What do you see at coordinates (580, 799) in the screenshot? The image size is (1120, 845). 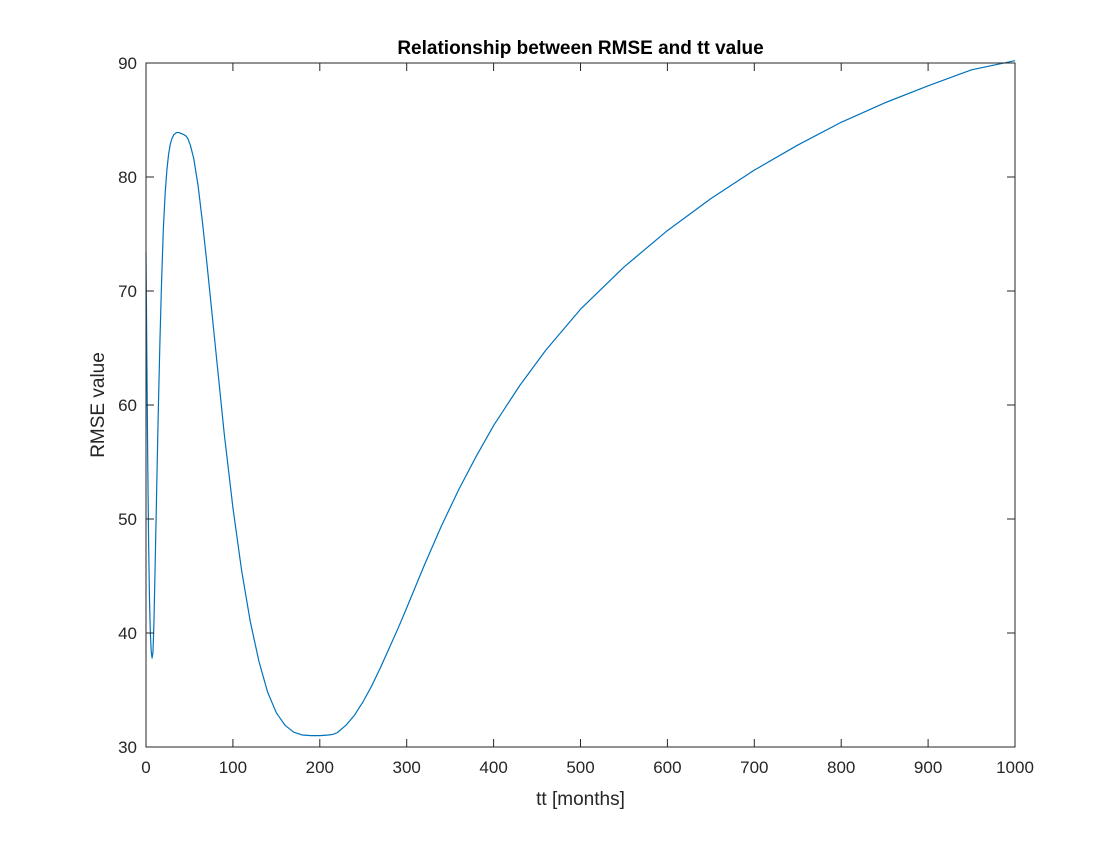 I see `x-axis-label: tt [months]` at bounding box center [580, 799].